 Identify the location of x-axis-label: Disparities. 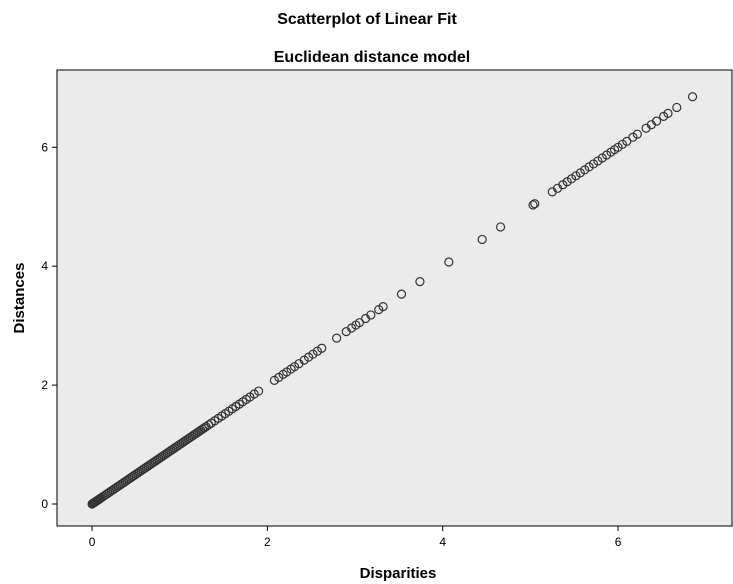
(398, 573).